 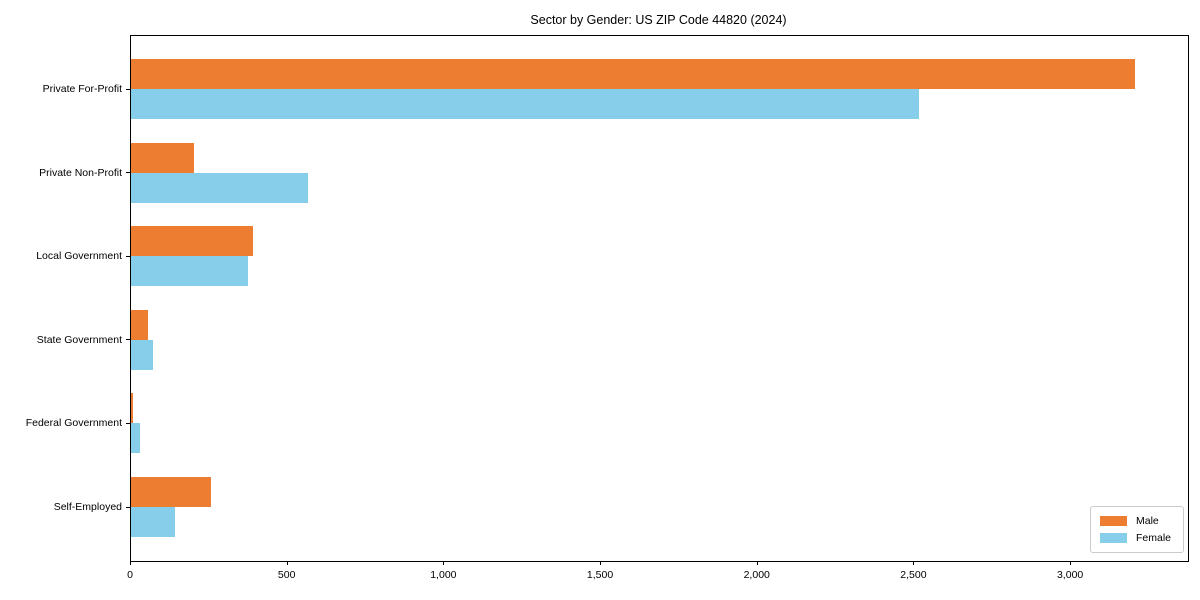 I want to click on x-tick-label: 3,000, so click(x=1070, y=575).